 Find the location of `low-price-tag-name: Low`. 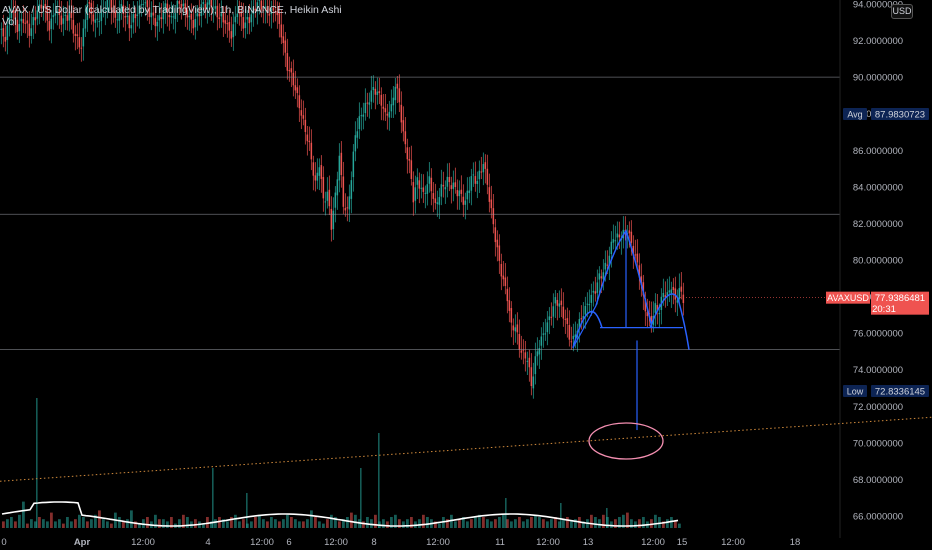

low-price-tag-name: Low is located at coordinates (855, 392).